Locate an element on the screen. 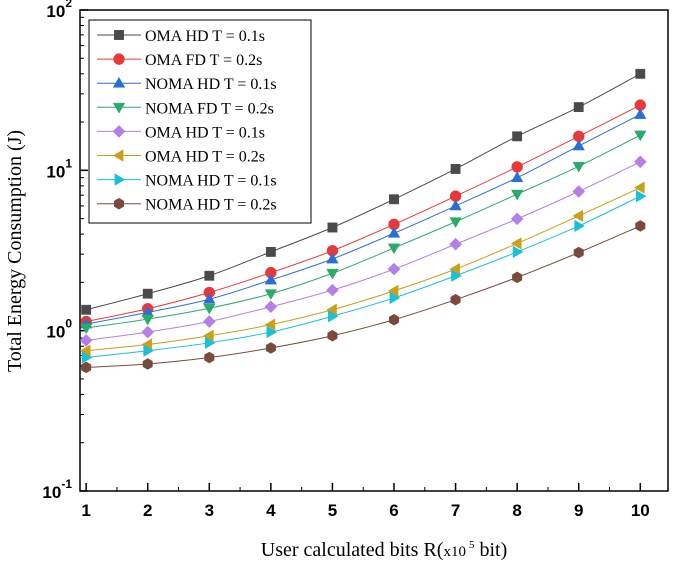 The height and width of the screenshot is (567, 685). legend-item: OMA FD T = 0.2s is located at coordinates (179, 60).